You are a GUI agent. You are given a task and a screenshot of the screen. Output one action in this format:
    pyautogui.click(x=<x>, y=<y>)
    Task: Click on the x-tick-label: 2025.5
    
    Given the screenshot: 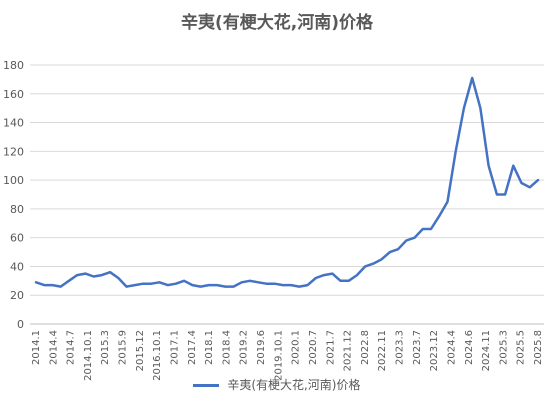 What is the action you would take?
    pyautogui.click(x=521, y=347)
    